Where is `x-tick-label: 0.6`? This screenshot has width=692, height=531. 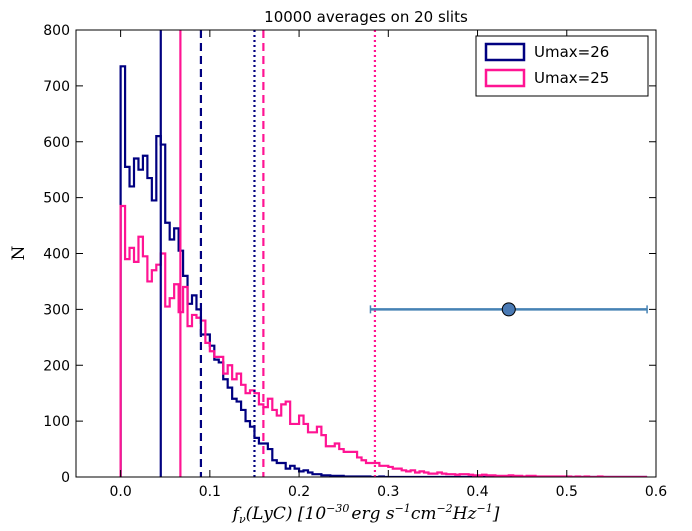
x-tick-label: 0.6 is located at coordinates (656, 492).